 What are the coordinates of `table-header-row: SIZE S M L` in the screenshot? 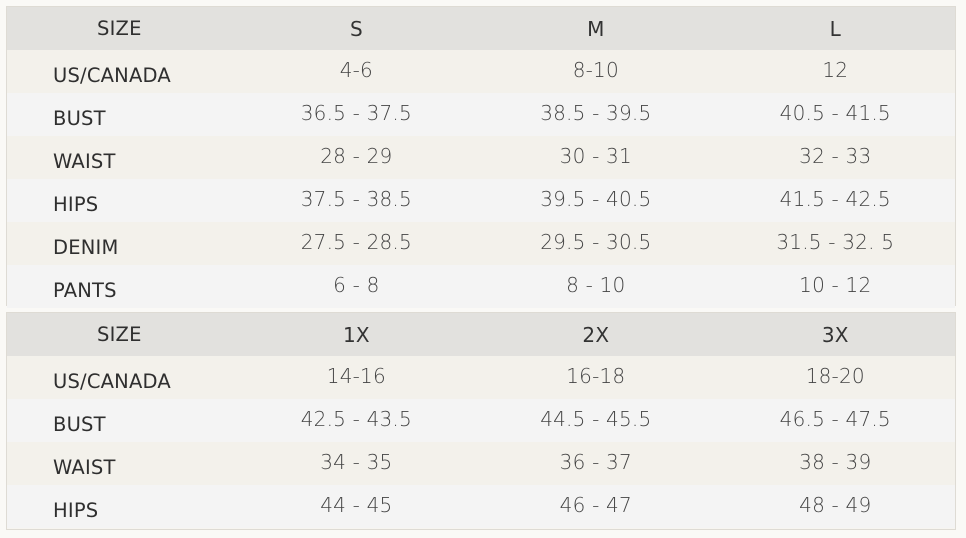 It's located at (481, 28).